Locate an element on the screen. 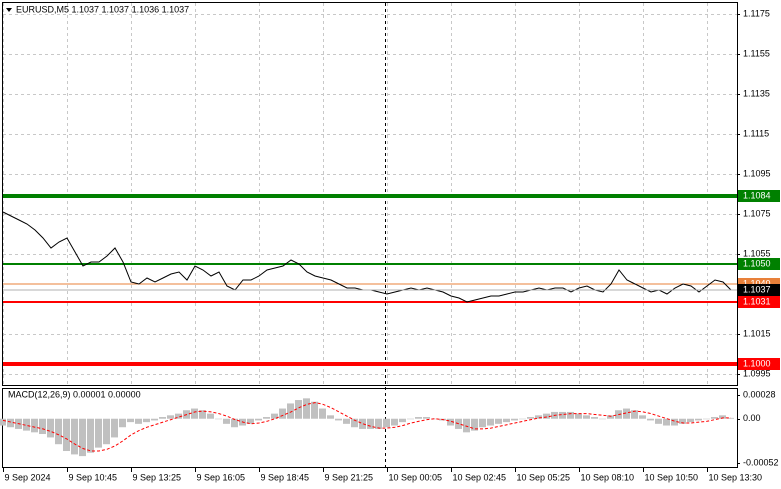 The image size is (781, 489). current-price-label: 1.1037 is located at coordinates (757, 289).